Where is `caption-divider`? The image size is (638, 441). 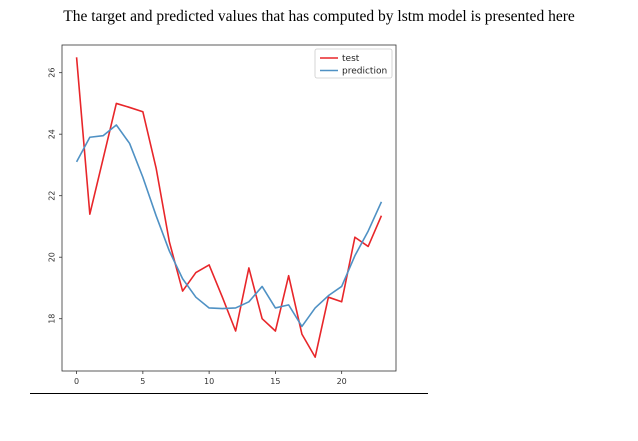
caption-divider is located at coordinates (229, 393).